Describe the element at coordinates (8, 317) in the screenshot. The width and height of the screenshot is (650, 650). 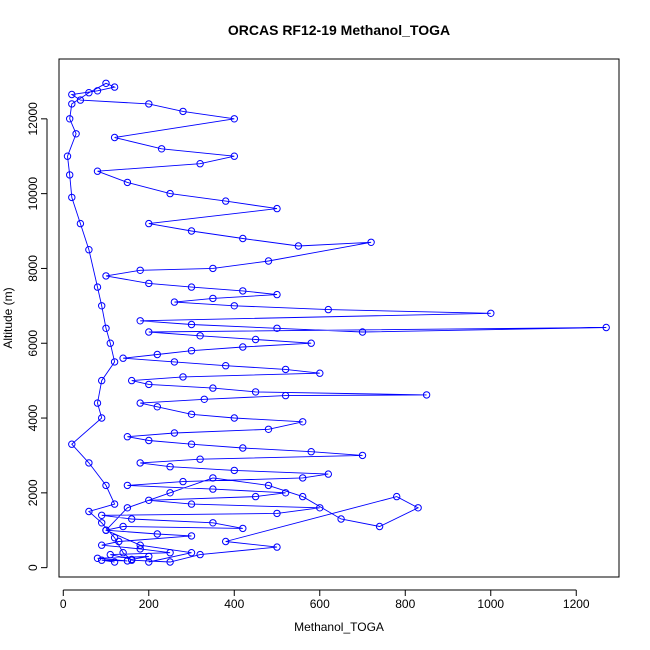
I see `y-axis-label: Altitude (m)` at that location.